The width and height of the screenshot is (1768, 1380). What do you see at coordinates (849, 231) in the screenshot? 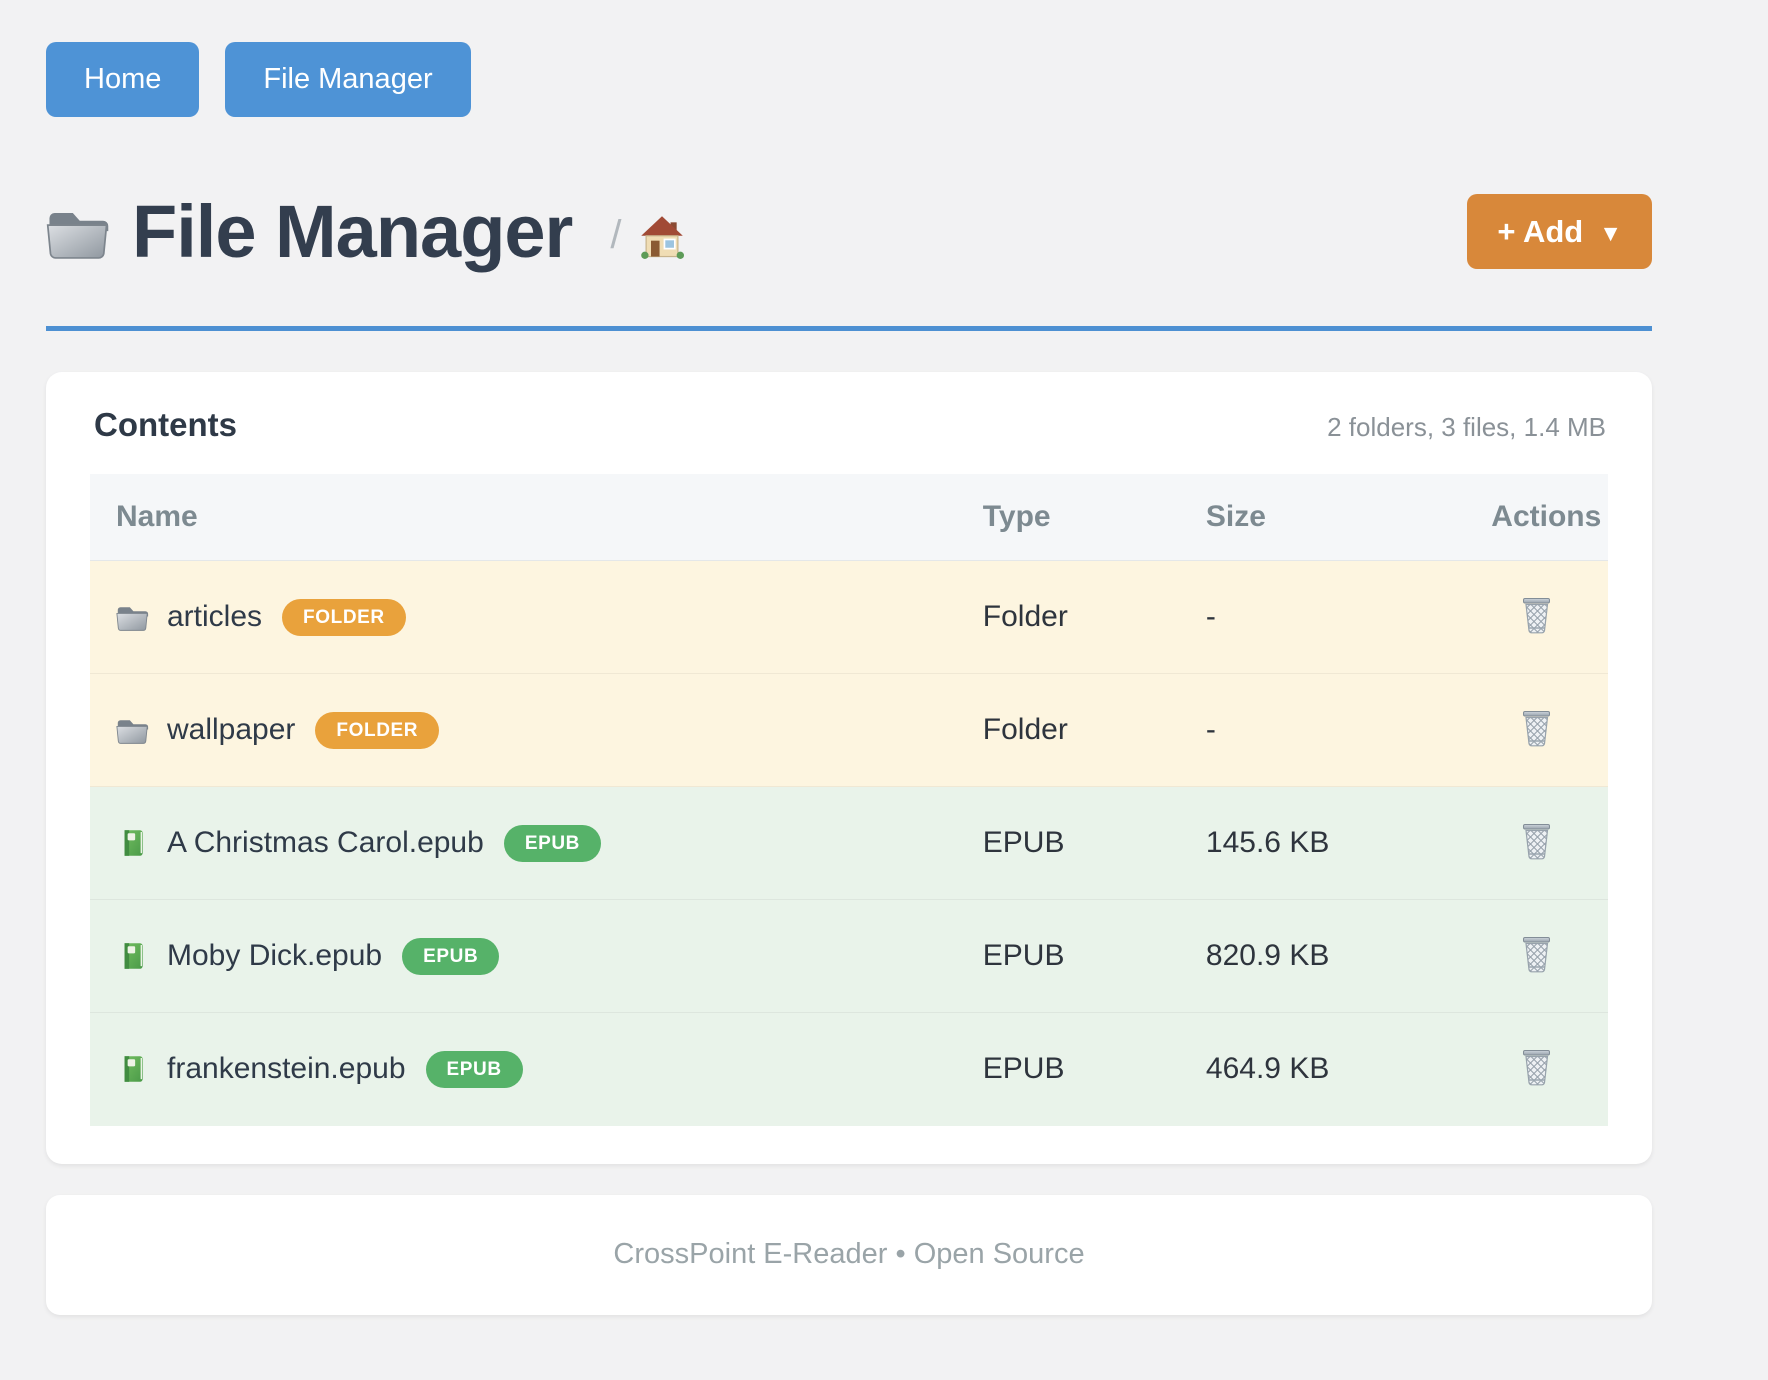
I see `page-header: File Manager / + Add ▼` at bounding box center [849, 231].